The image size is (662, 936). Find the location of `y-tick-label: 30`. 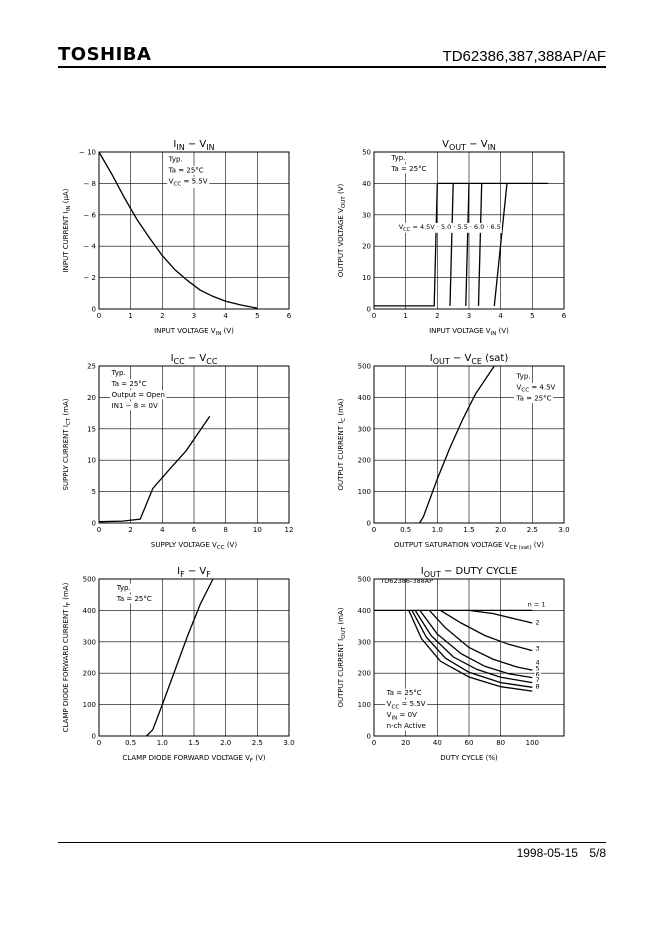

y-tick-label: 30 is located at coordinates (366, 215).